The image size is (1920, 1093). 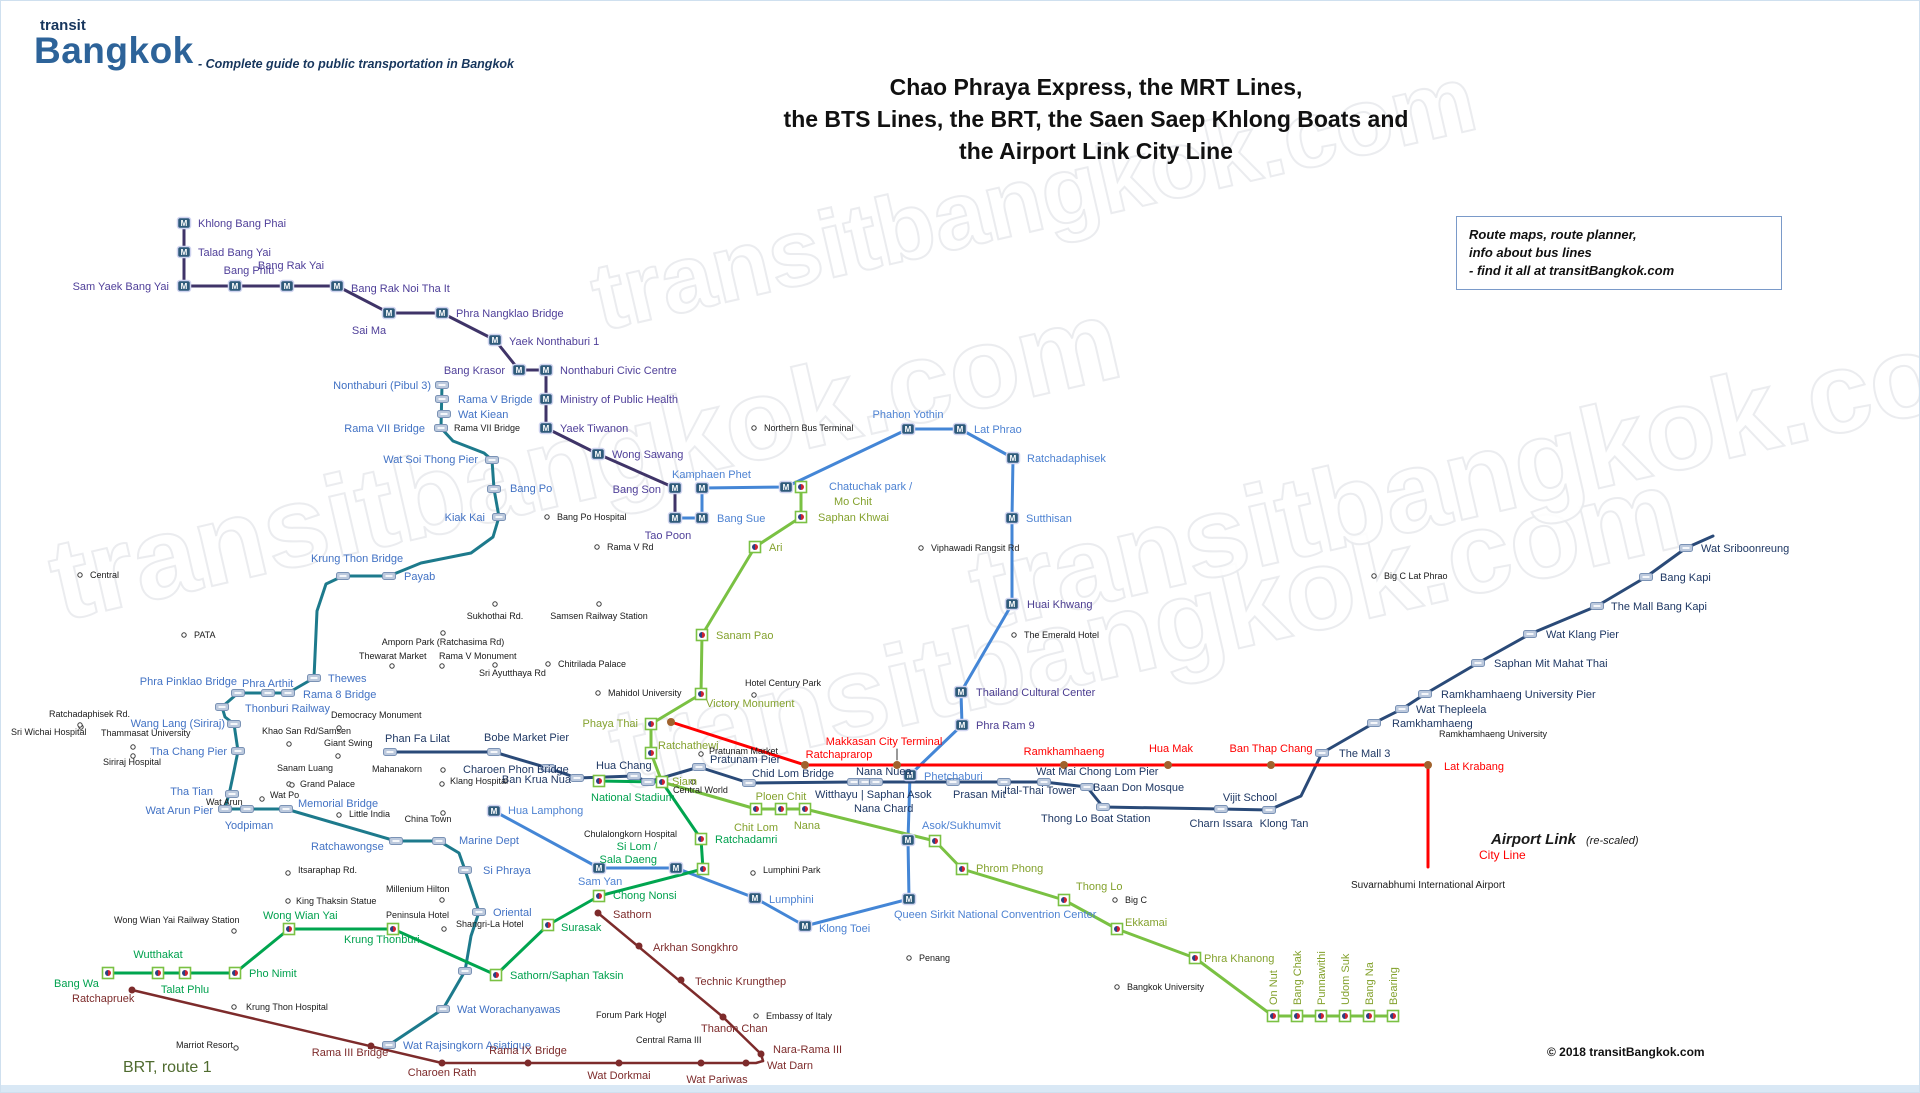 What do you see at coordinates (807, 1050) in the screenshot?
I see `station-label: Nara-Rama III` at bounding box center [807, 1050].